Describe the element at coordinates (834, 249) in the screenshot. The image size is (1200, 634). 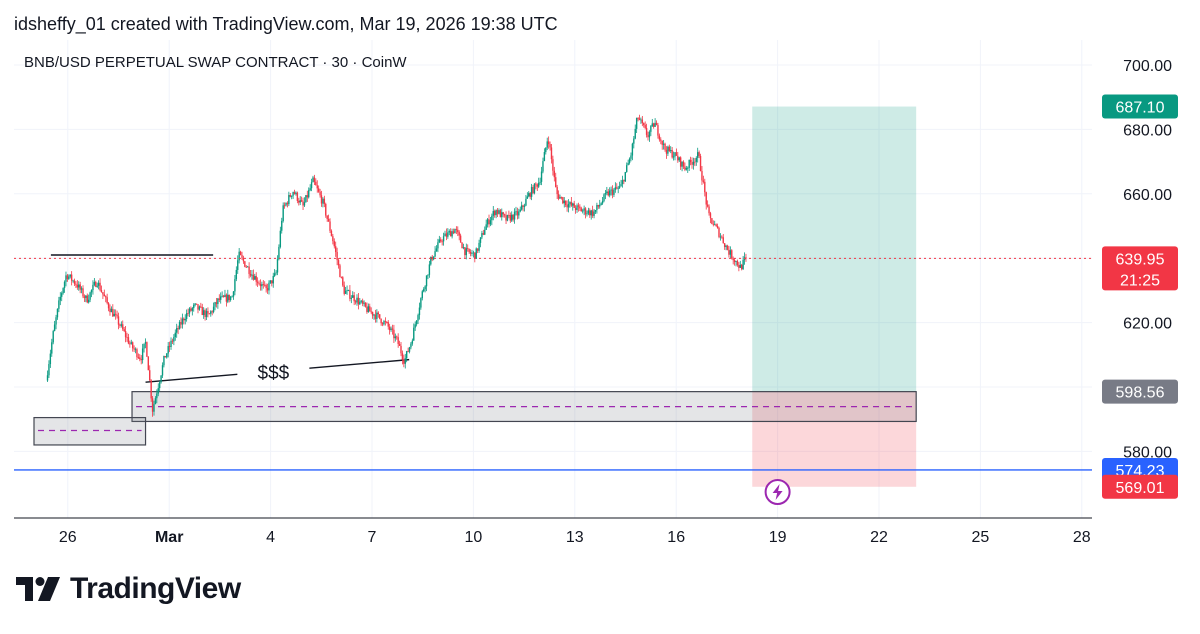
I see `position-target-area` at that location.